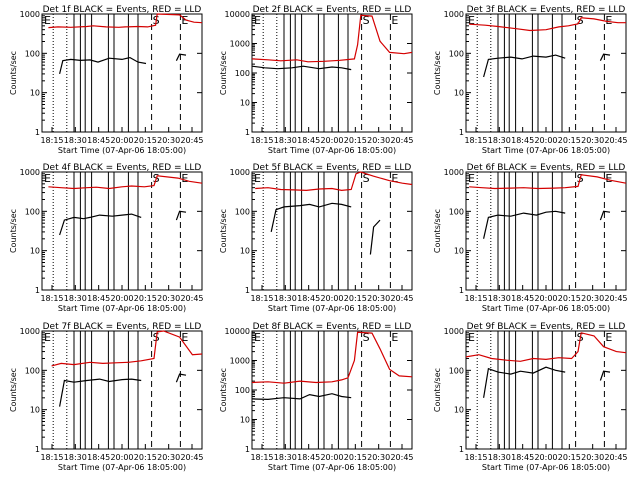  What do you see at coordinates (237, 14) in the screenshot?
I see `y-tick-label: 10000` at bounding box center [237, 14].